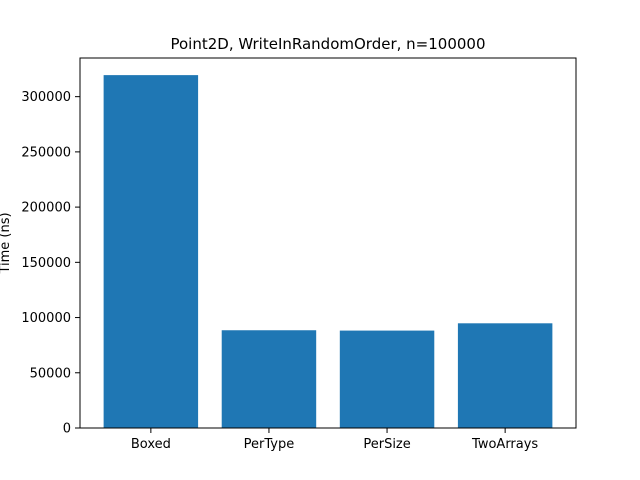 The image size is (640, 480). I want to click on x-tick-label: PerSize, so click(386, 444).